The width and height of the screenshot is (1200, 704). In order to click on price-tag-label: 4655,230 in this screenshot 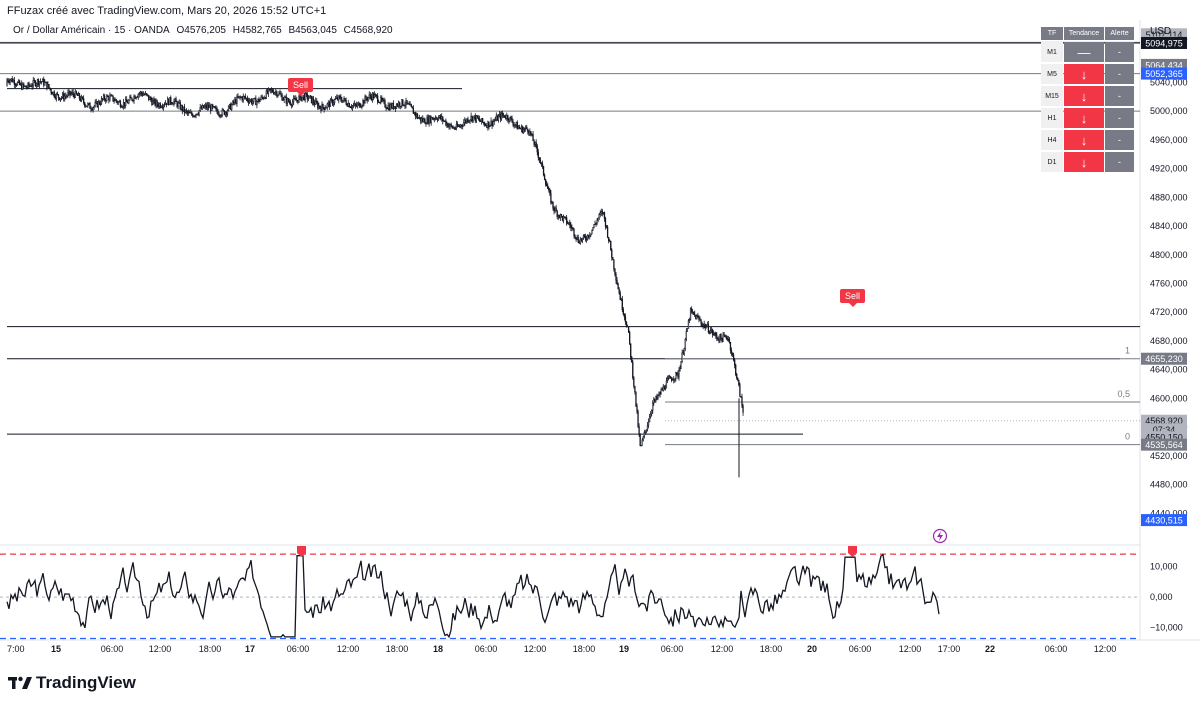, I will do `click(1164, 359)`.